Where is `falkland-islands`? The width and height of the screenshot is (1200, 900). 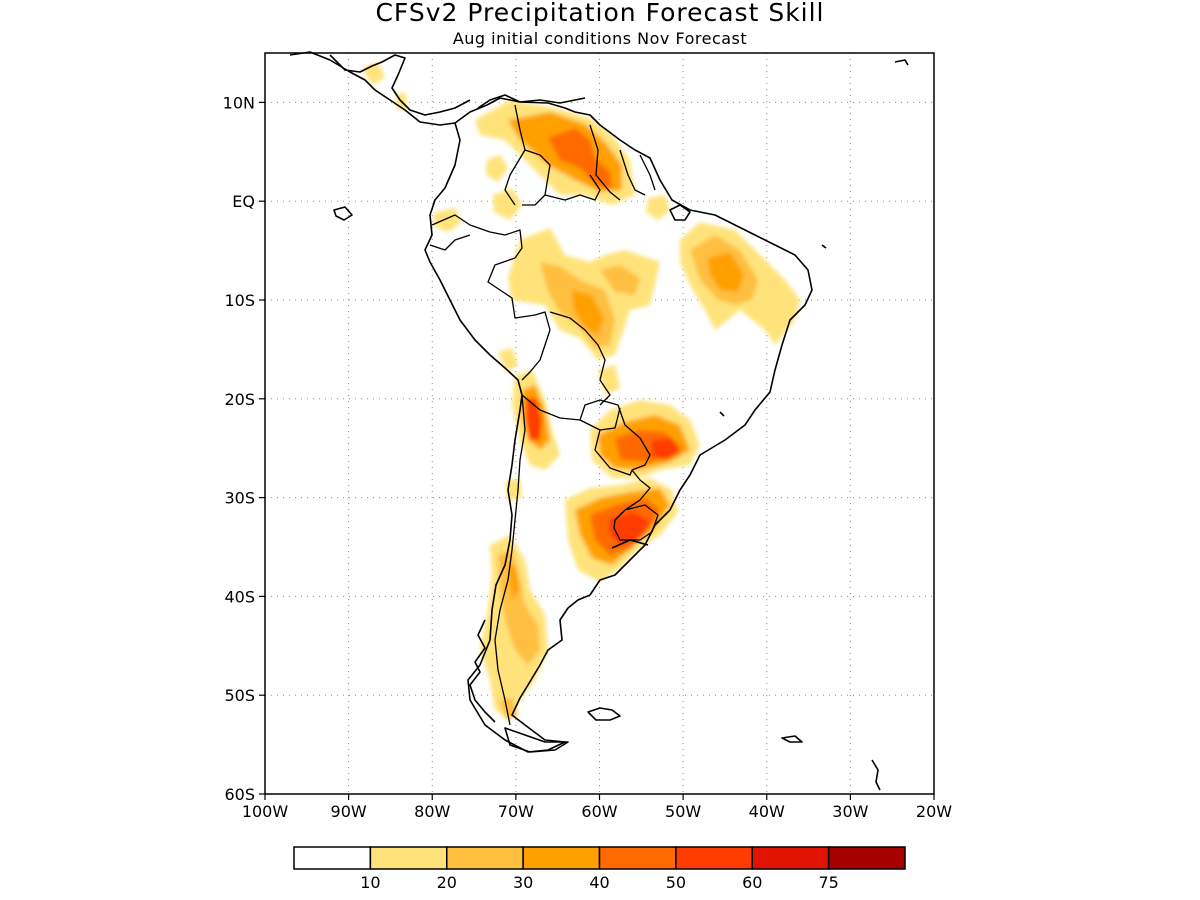
falkland-islands is located at coordinates (604, 714).